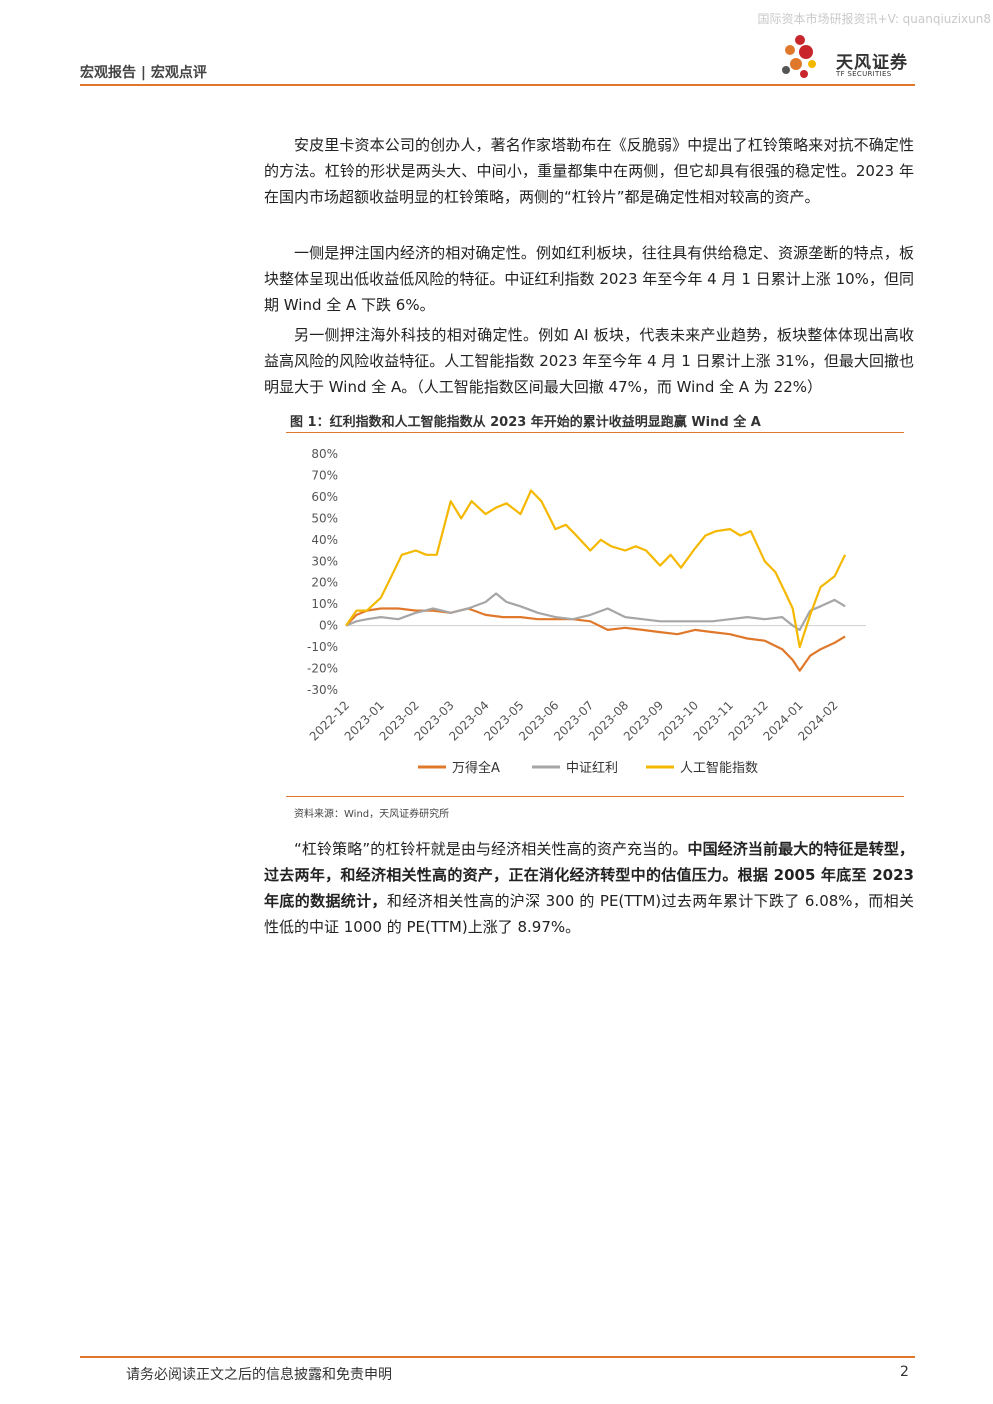 This screenshot has width=993, height=1404. Describe the element at coordinates (872, 63) in the screenshot. I see `logo-text: 天风证券` at that location.